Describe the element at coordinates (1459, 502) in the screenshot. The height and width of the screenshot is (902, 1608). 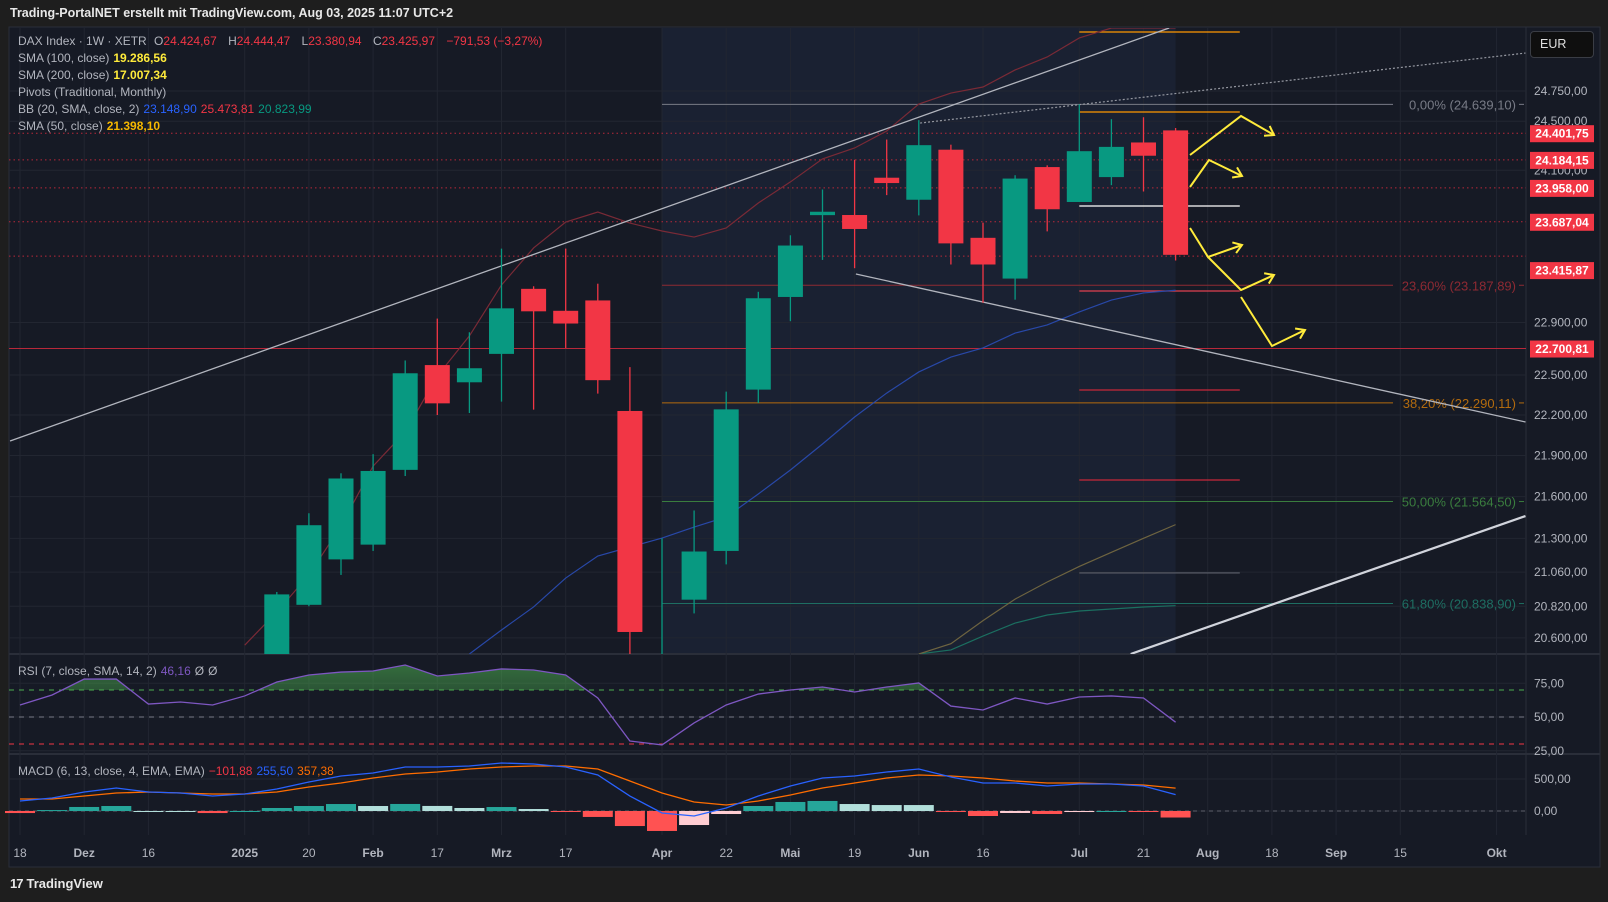
I see `fib-level-label: 50,00% (21.564,50)` at that location.